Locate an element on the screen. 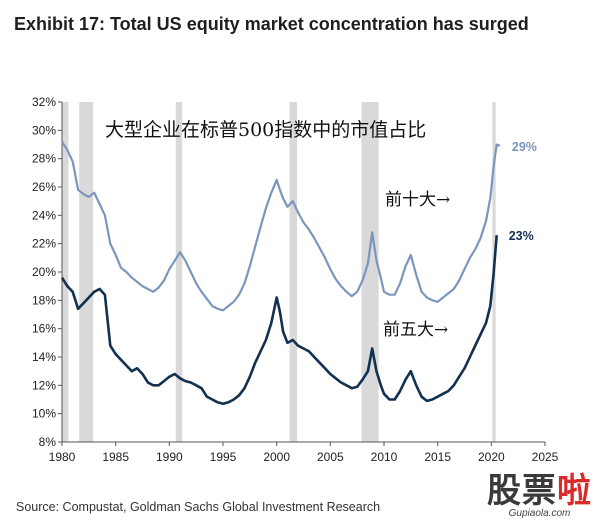 The image size is (600, 525). y-tick-label: 32% is located at coordinates (44, 102).